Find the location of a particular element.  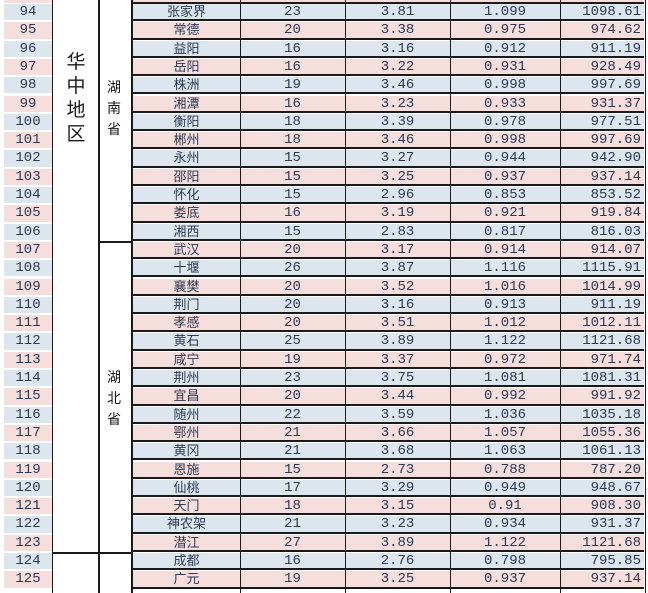

value-c: 948.67 is located at coordinates (602, 488).